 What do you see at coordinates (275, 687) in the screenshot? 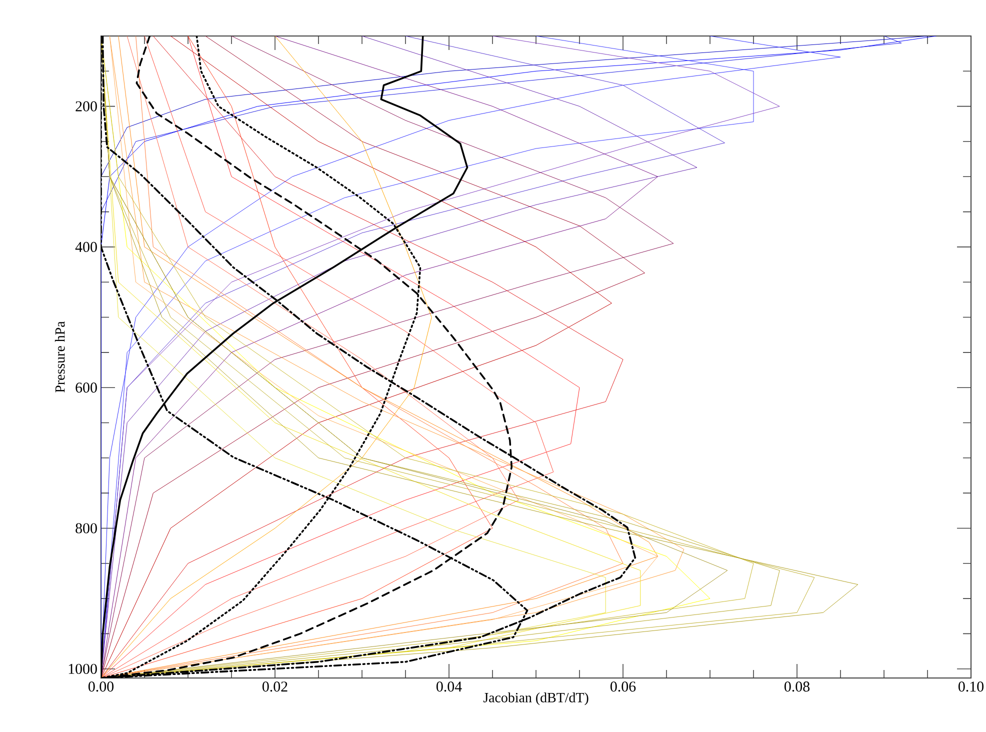
I see `x-tick-label: 0.02` at bounding box center [275, 687].